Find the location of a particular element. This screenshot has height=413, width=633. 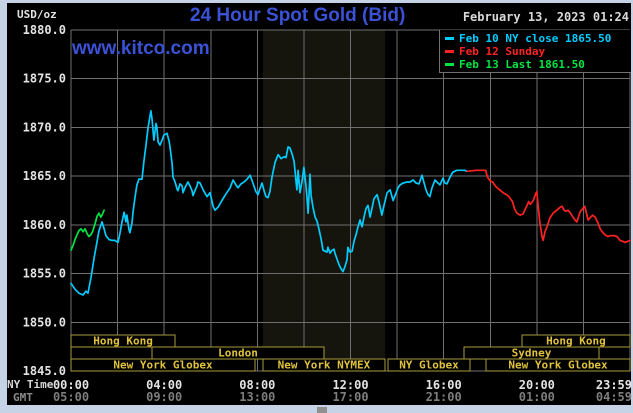

session-box-ny-globex is located at coordinates (429, 365).